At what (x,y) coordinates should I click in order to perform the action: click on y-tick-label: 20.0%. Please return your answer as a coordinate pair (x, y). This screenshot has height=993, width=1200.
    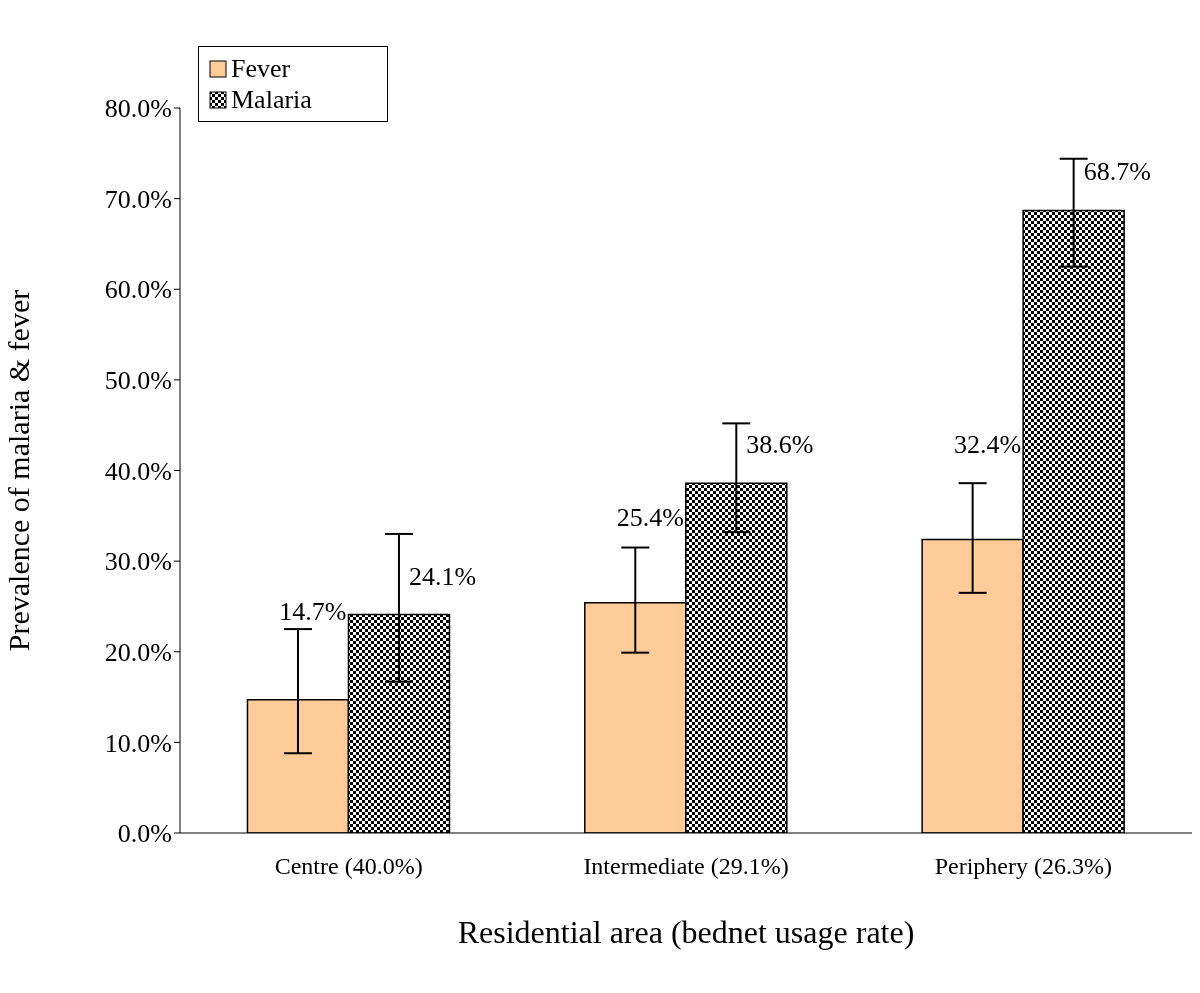
    Looking at the image, I should click on (138, 652).